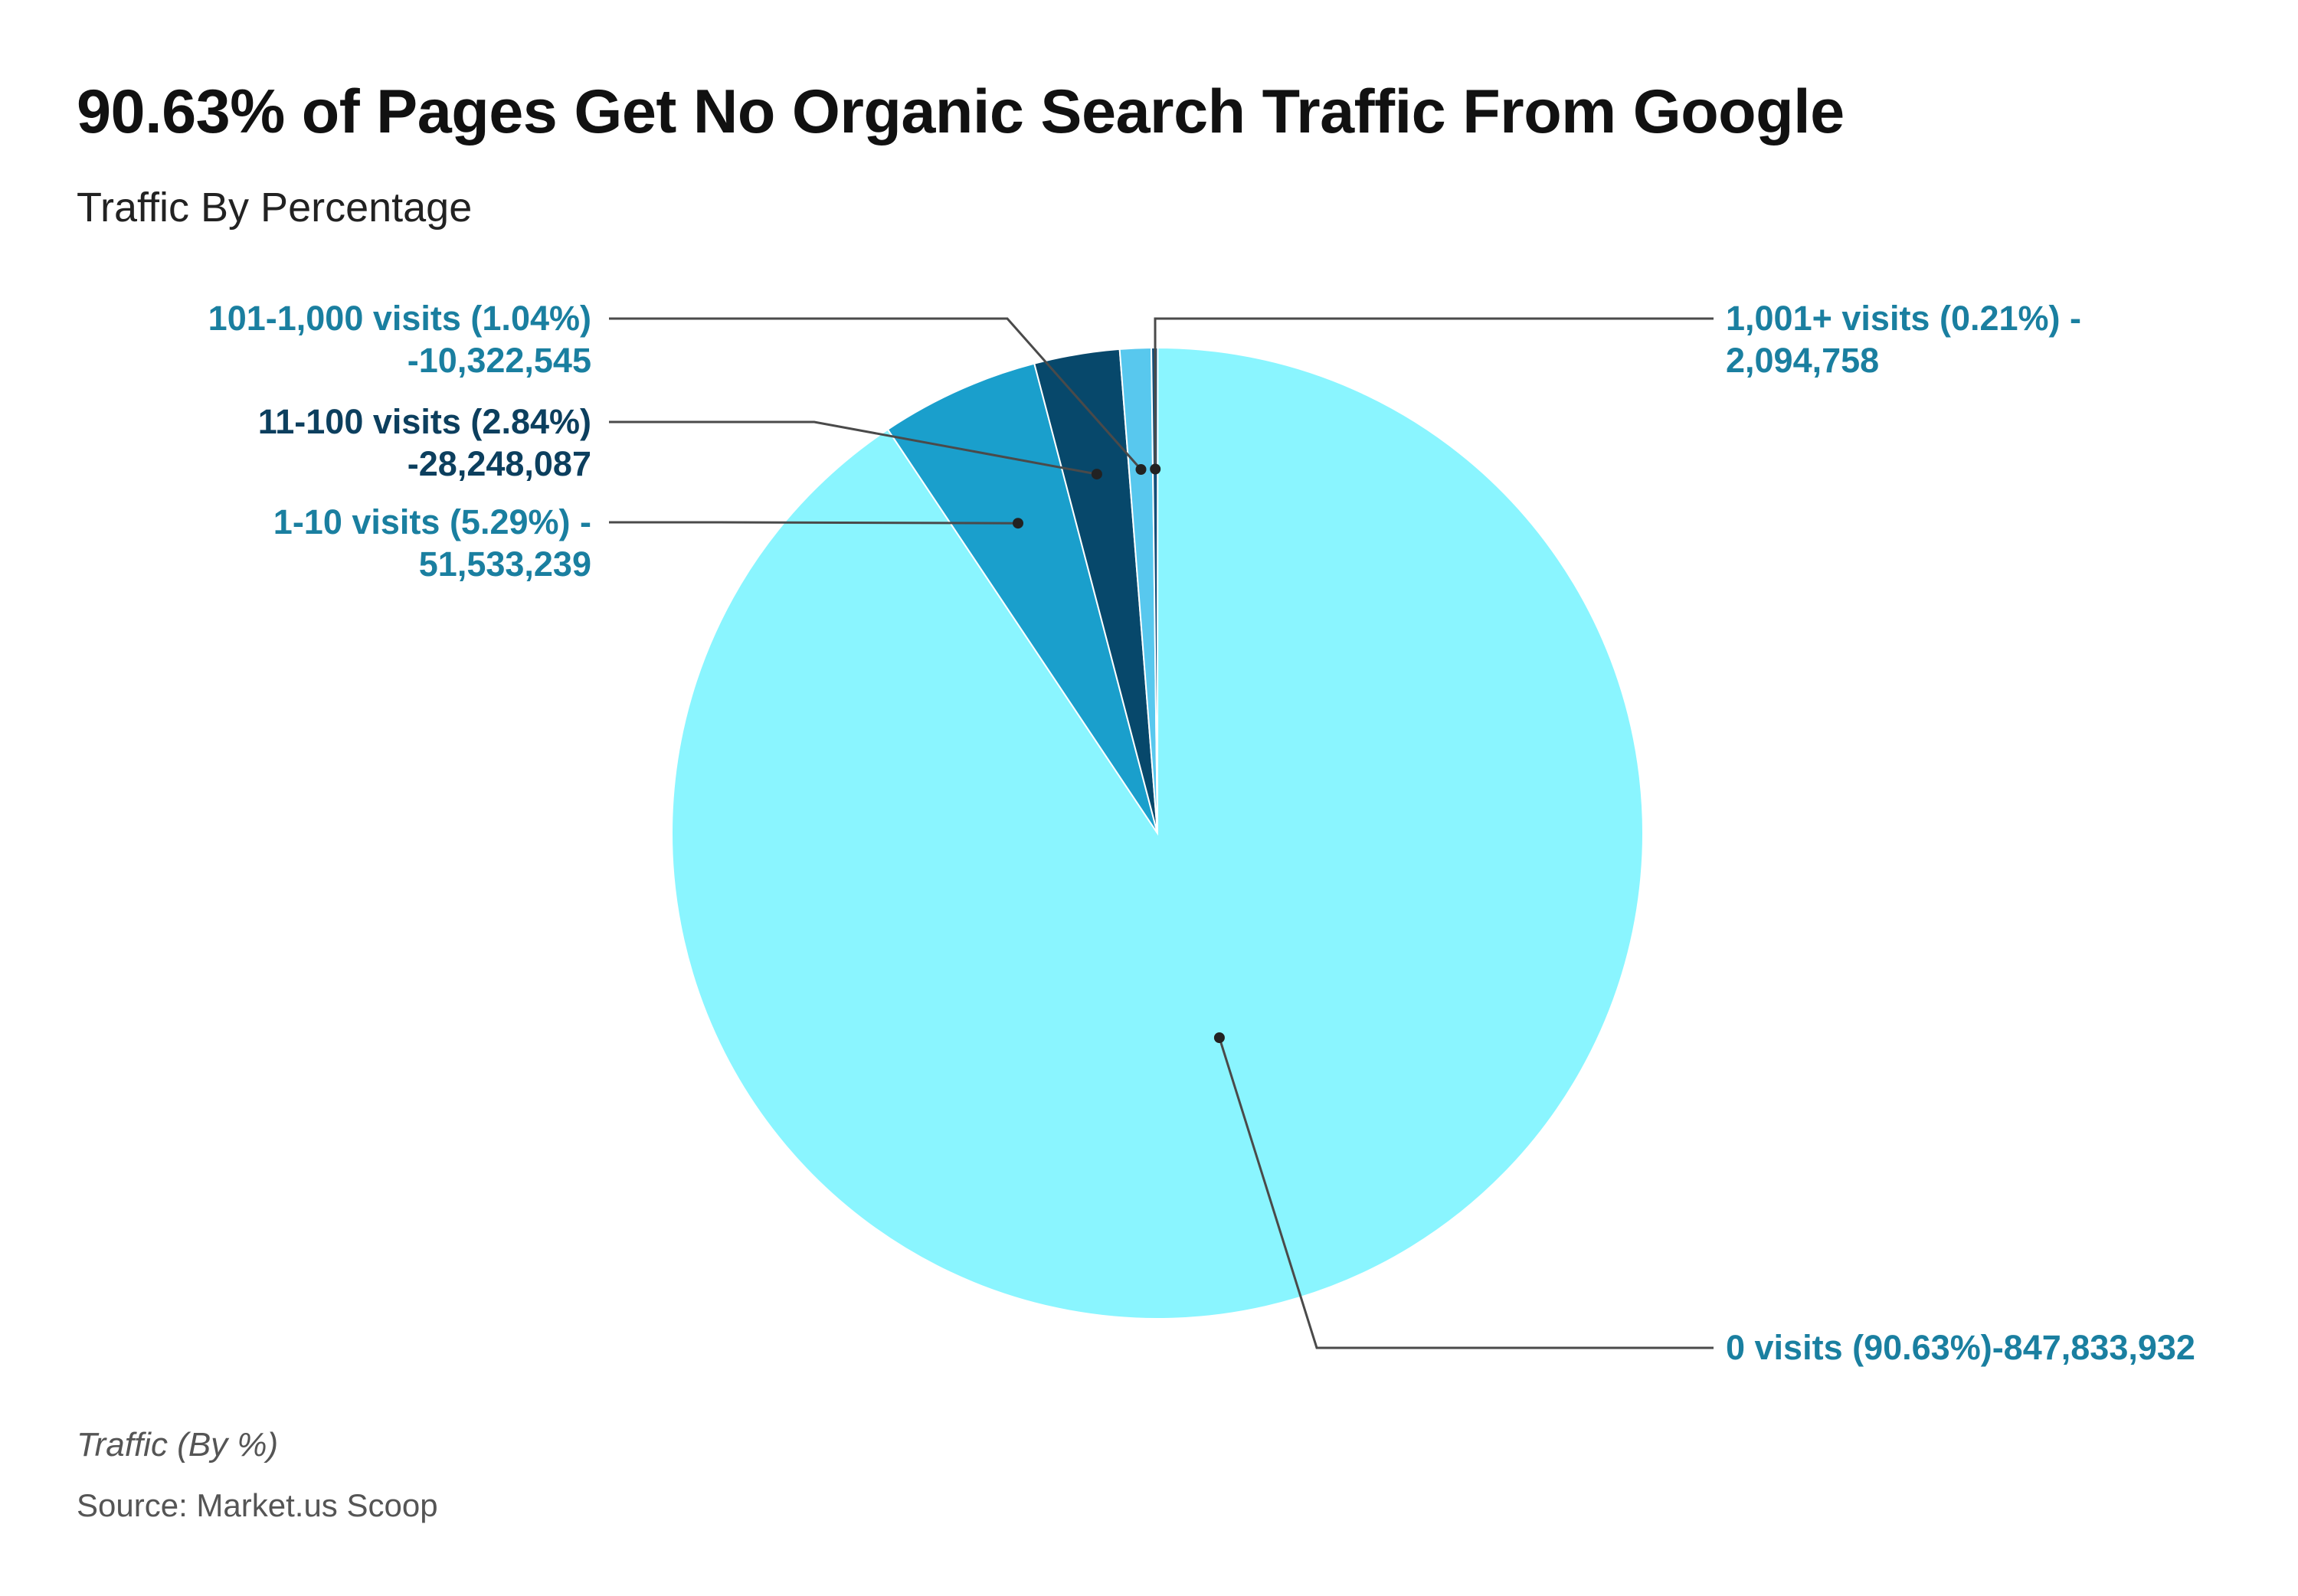  I want to click on slice-label-zero: 0 visits (90.63%)-847,833,932, so click(1960, 1348).